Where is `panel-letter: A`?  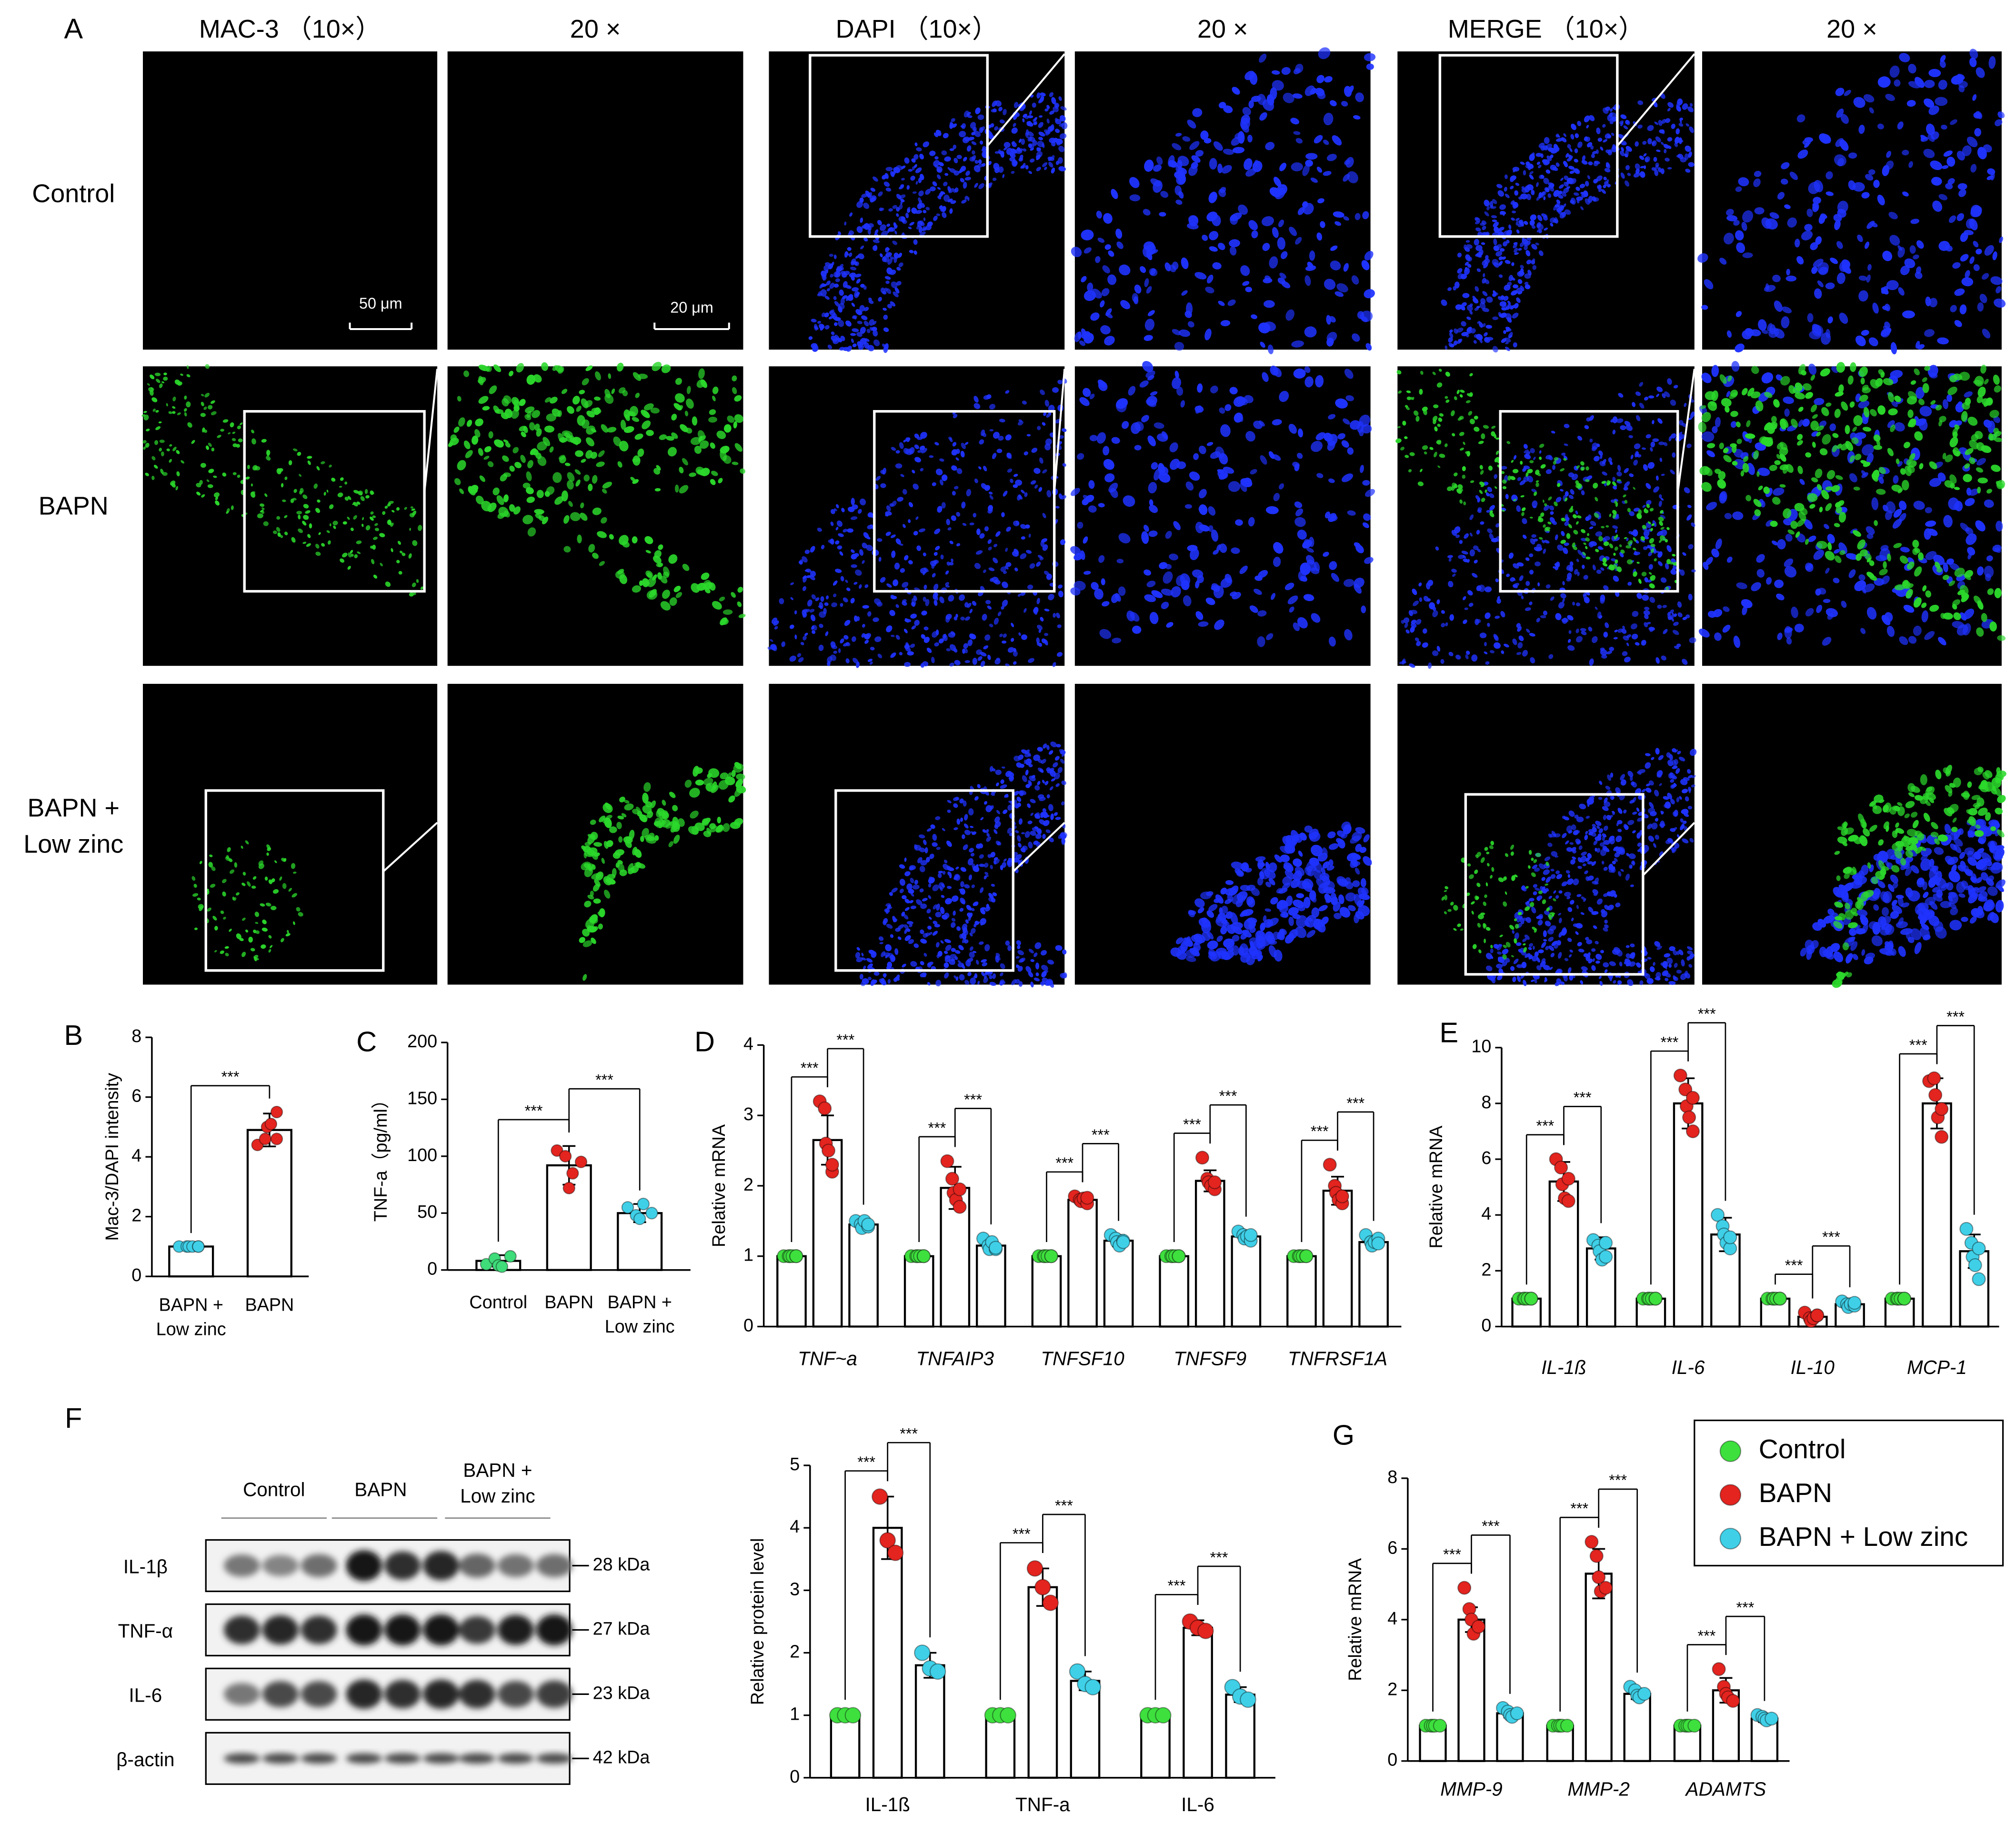 panel-letter: A is located at coordinates (73, 28).